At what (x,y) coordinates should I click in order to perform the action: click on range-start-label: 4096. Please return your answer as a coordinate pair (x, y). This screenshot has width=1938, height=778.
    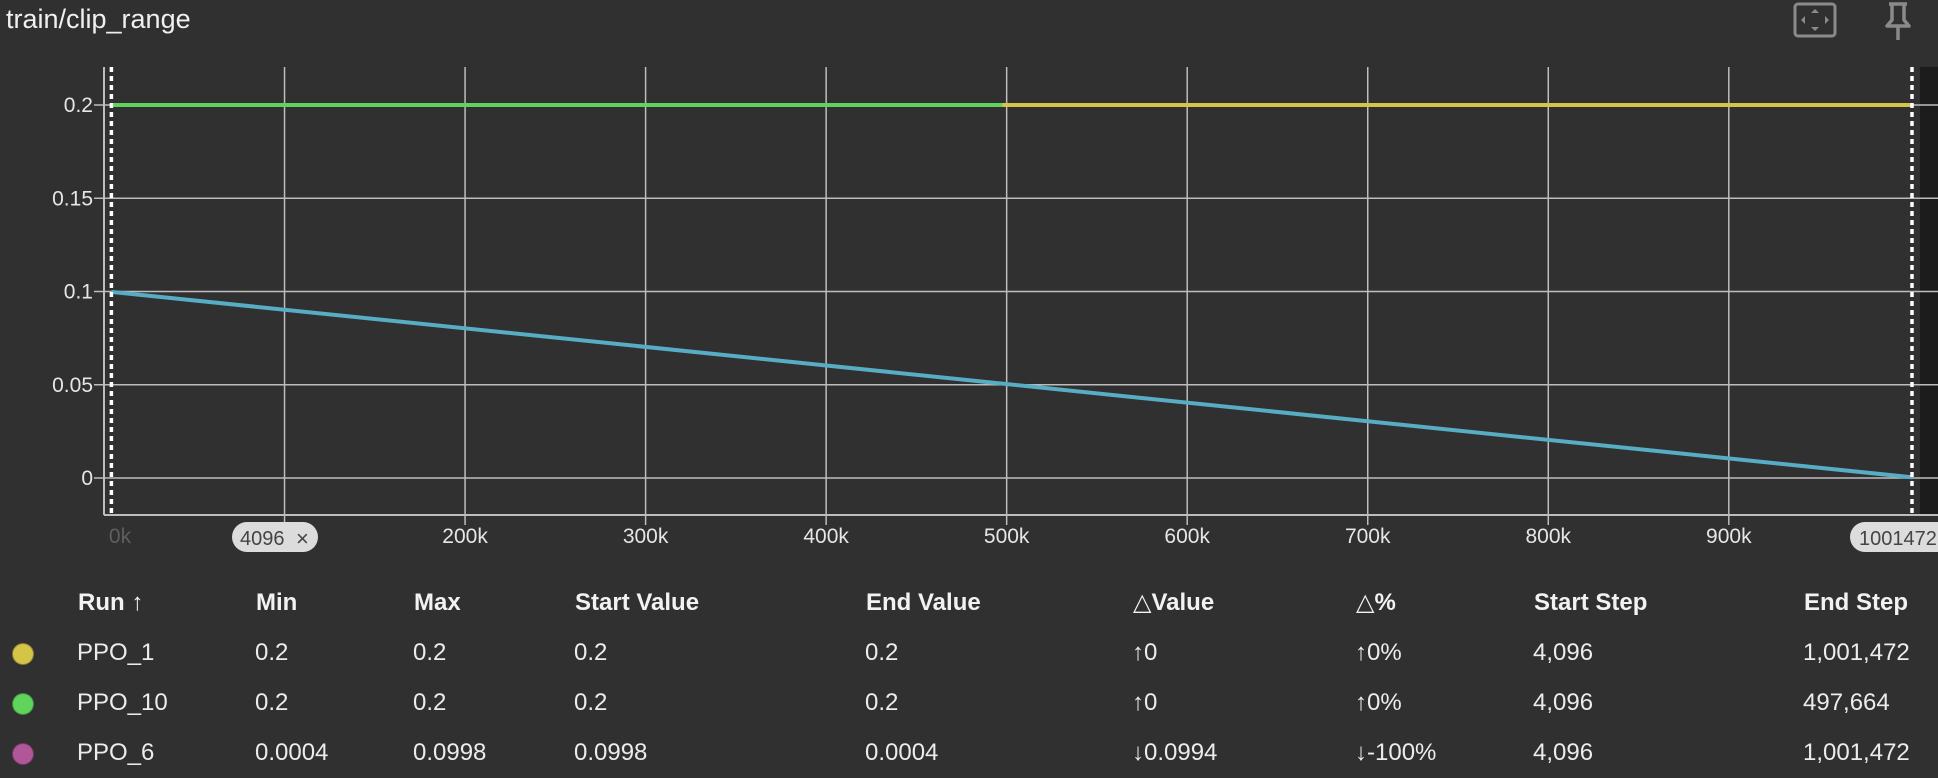
    Looking at the image, I should click on (262, 539).